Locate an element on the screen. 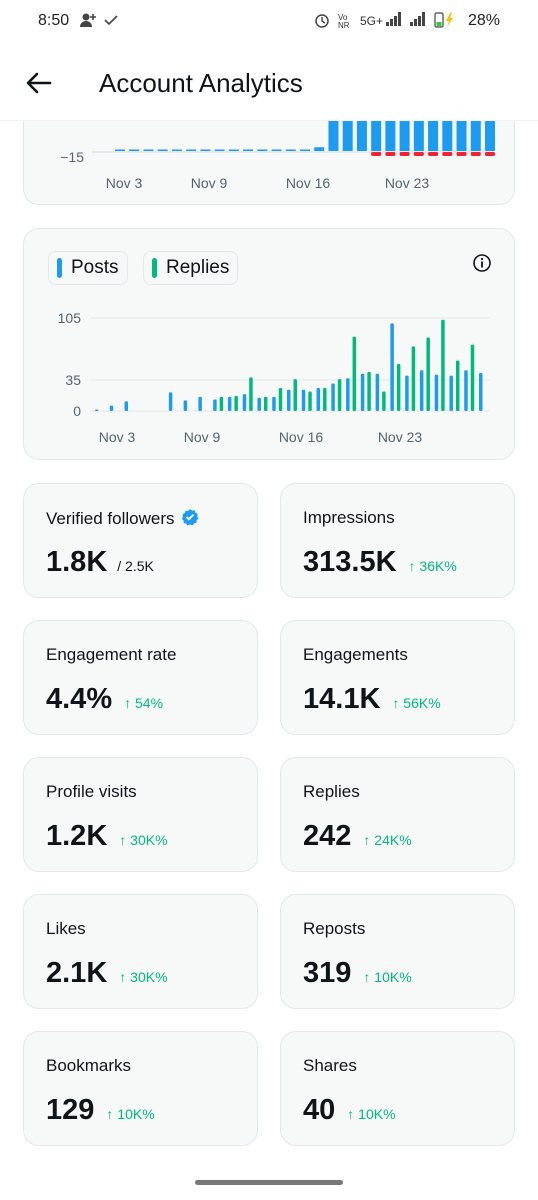 Image resolution: width=538 pixels, height=1200 pixels. stat-label-text: Shares is located at coordinates (330, 1065).